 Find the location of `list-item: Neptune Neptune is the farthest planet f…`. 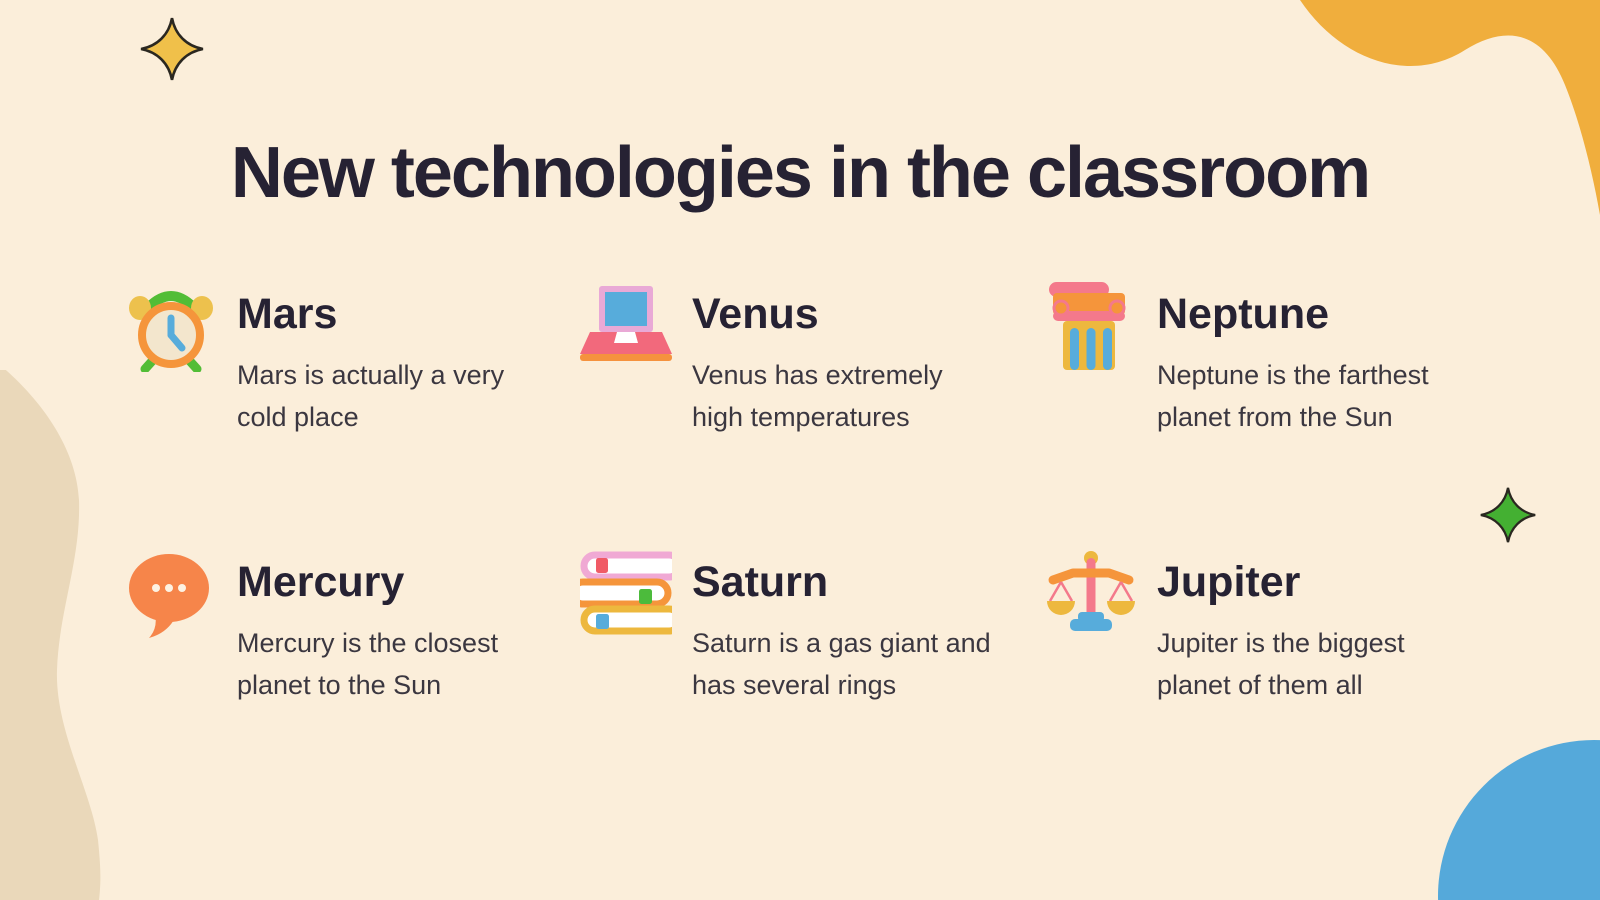

list-item: Neptune Neptune is the farthest planet f… is located at coordinates (1275, 359).